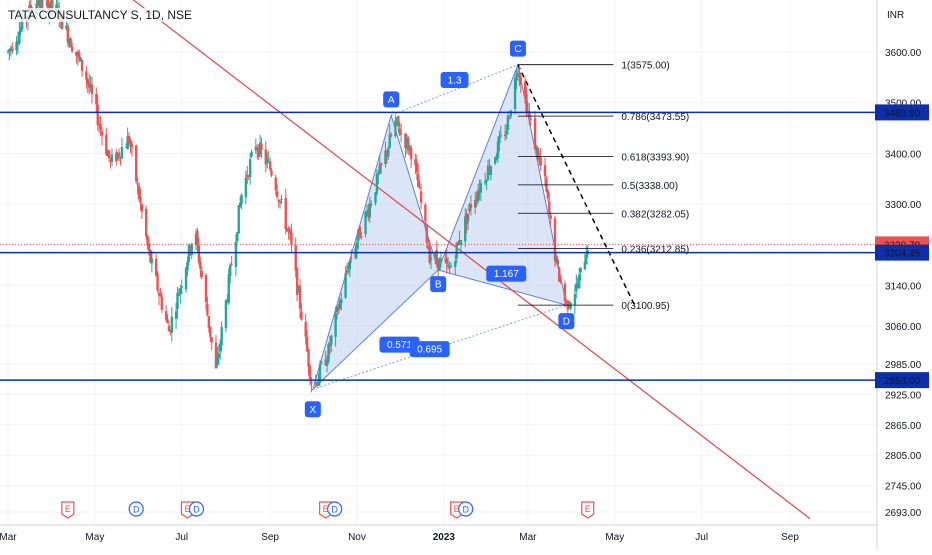 The image size is (932, 555). Describe the element at coordinates (903, 456) in the screenshot. I see `price-tick-label: 2805.00` at that location.